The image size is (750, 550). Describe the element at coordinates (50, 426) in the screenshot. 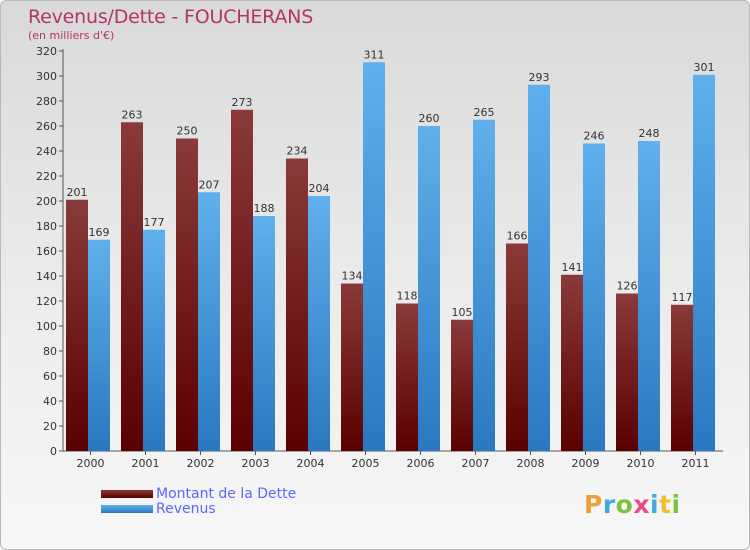

I see `y-tick-label: 20` at that location.